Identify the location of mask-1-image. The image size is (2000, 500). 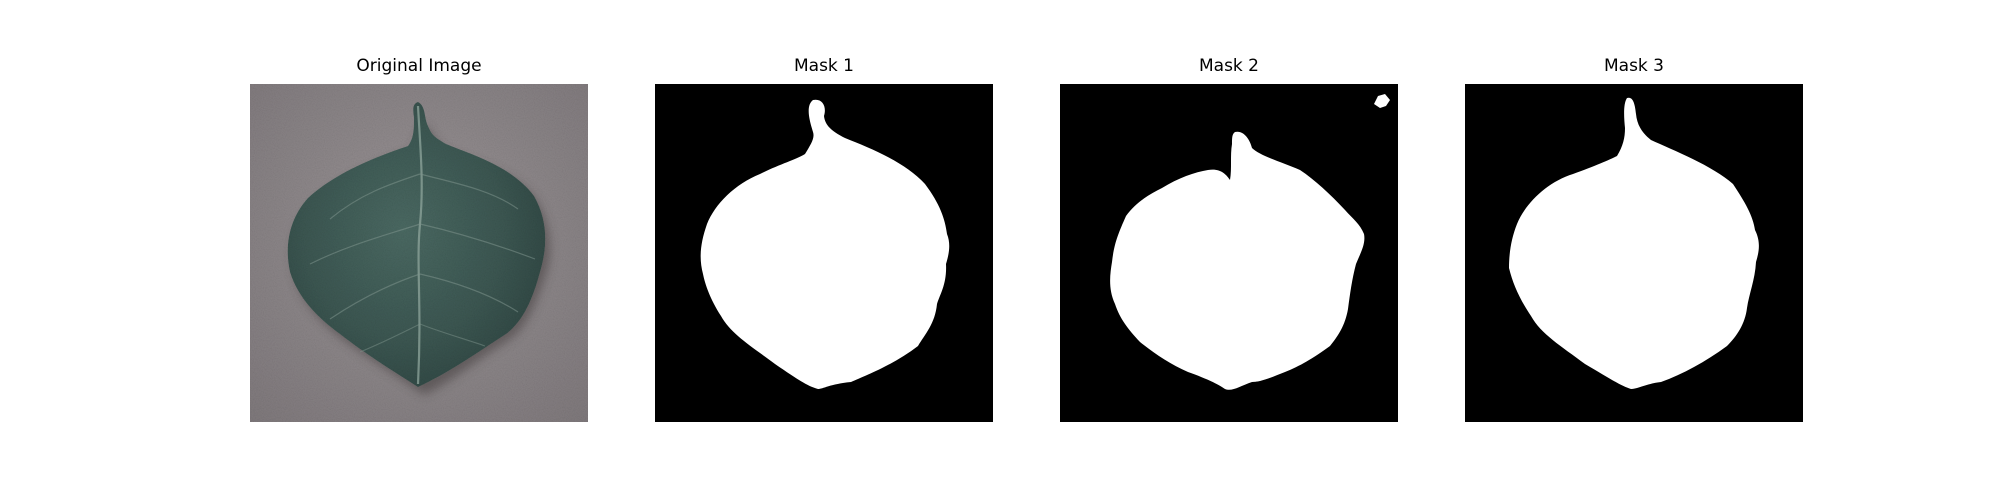
(824, 253).